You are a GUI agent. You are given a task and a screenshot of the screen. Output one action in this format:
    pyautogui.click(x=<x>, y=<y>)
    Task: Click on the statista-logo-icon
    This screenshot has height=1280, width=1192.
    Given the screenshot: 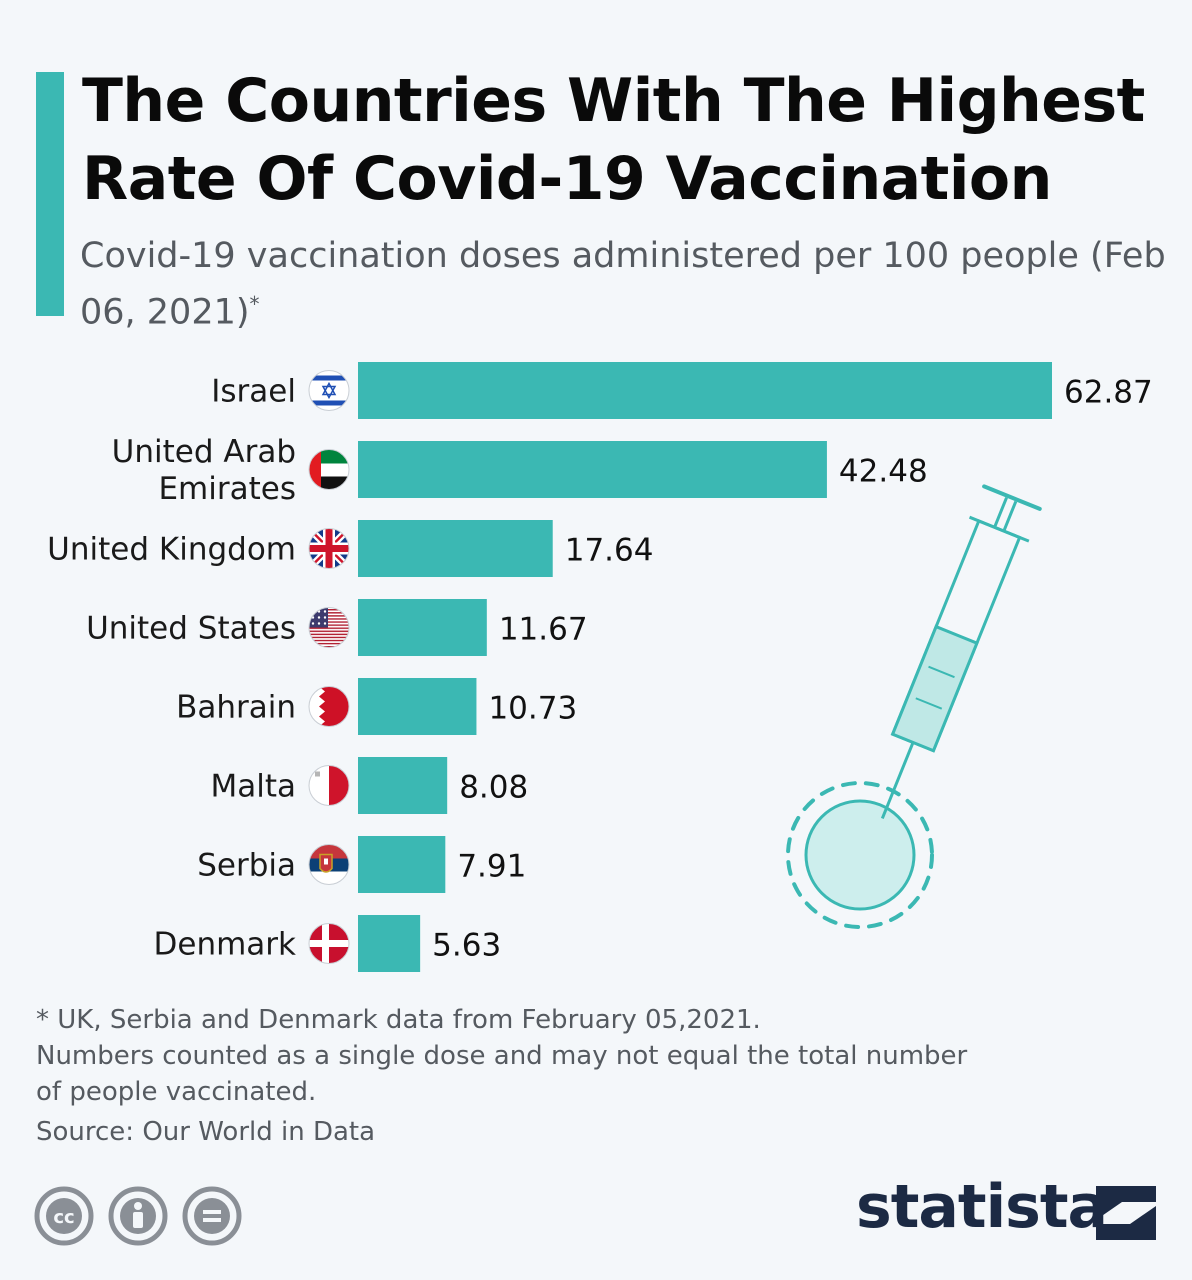 What is the action you would take?
    pyautogui.click(x=1126, y=1213)
    